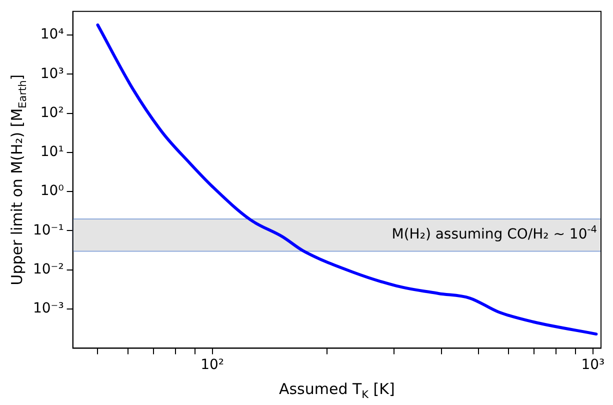 The height and width of the screenshot is (405, 613). Describe the element at coordinates (52, 191) in the screenshot. I see `y-tick-label: 10⁰` at that location.